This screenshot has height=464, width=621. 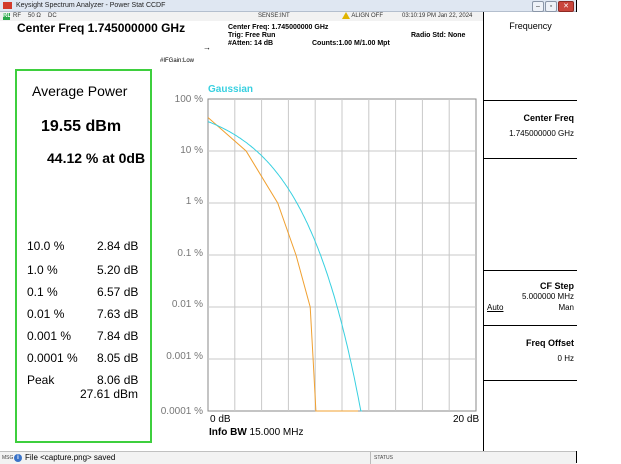 What do you see at coordinates (351, 43) in the screenshot?
I see `counts-label: Counts:1.00 M/1.00 Mpt` at bounding box center [351, 43].